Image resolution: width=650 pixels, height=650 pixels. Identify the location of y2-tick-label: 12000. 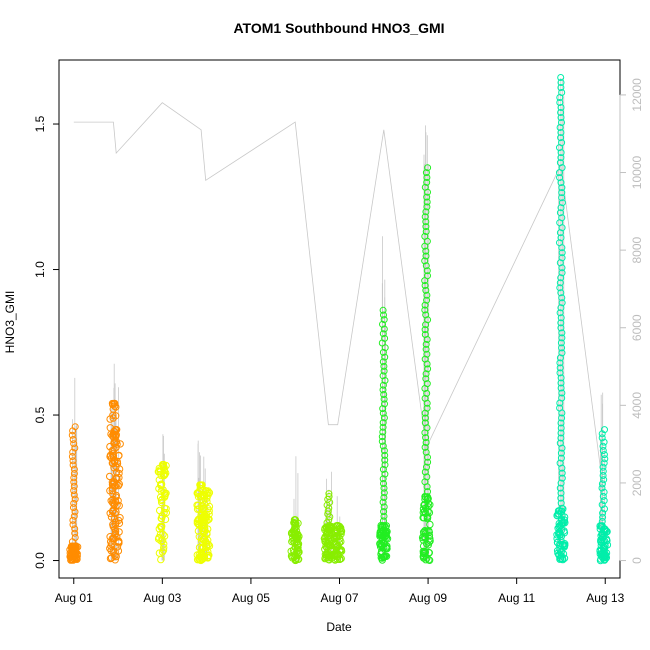
(637, 95).